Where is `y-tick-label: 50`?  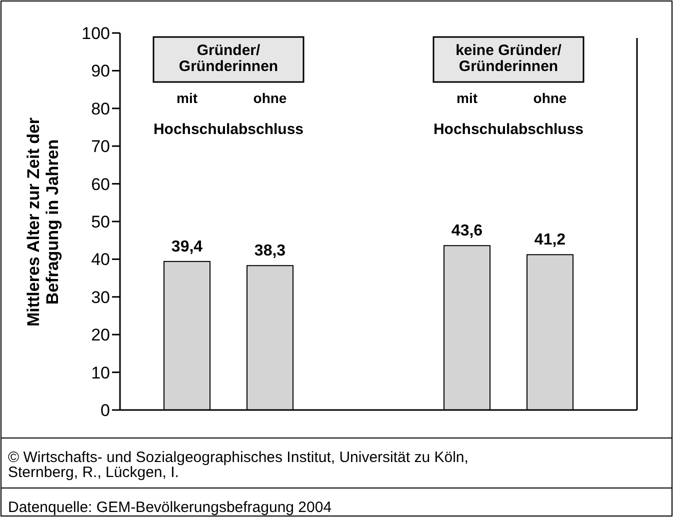
y-tick-label: 50 is located at coordinates (100, 222).